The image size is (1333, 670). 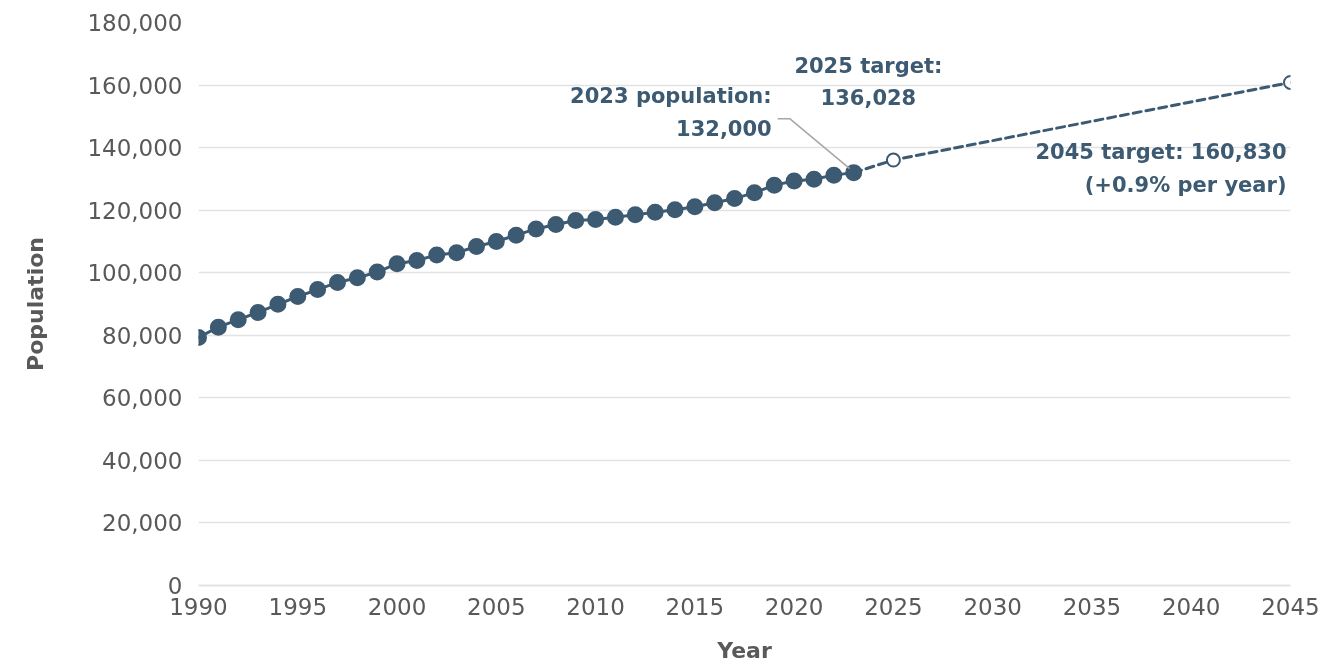 I want to click on x-tick-label: 2030, so click(x=992, y=606).